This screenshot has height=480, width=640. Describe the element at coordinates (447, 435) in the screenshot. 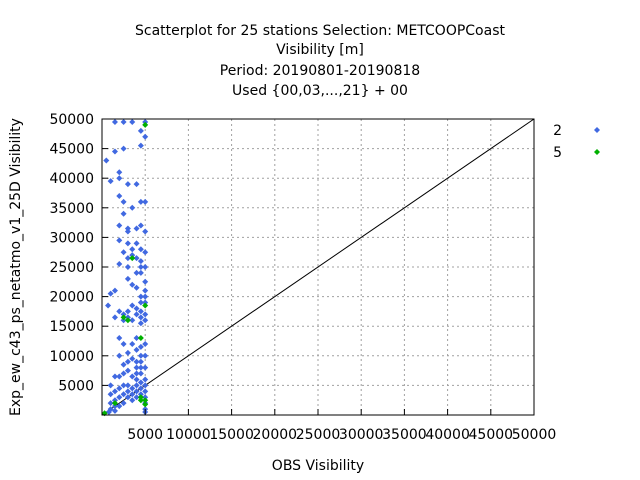

I see `x-tick-label: 40000` at that location.